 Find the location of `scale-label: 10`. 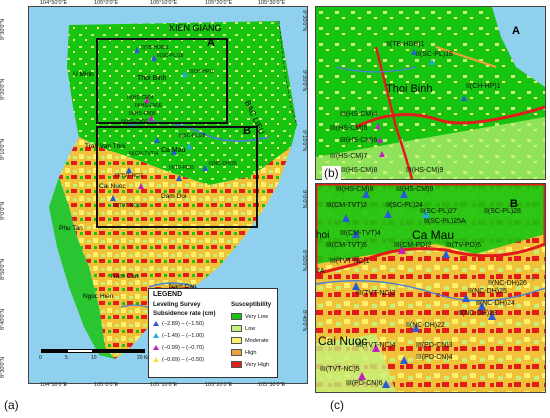

scale-label: 10 is located at coordinates (94, 358).